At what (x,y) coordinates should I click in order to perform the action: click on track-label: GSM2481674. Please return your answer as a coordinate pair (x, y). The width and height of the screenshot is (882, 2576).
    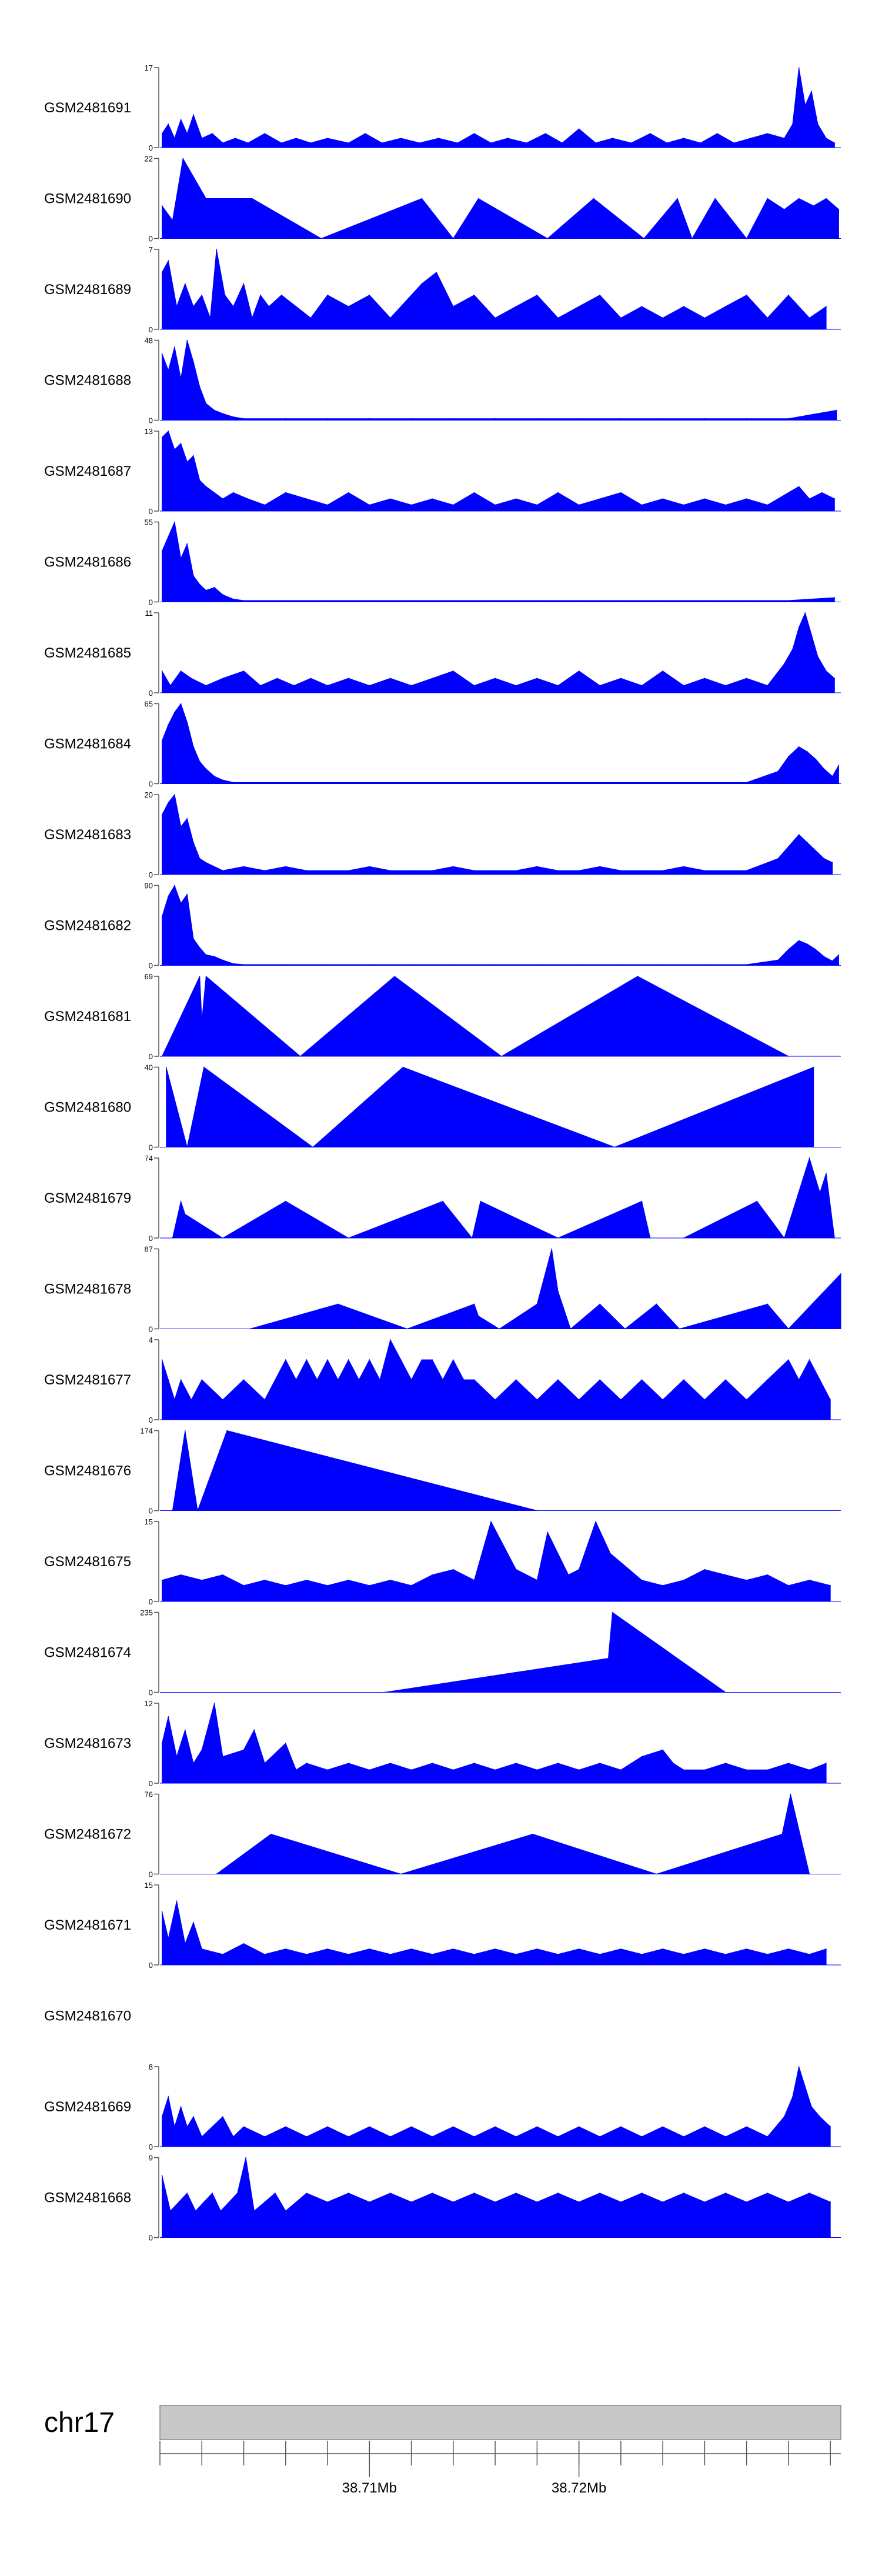
    Looking at the image, I should click on (87, 1653).